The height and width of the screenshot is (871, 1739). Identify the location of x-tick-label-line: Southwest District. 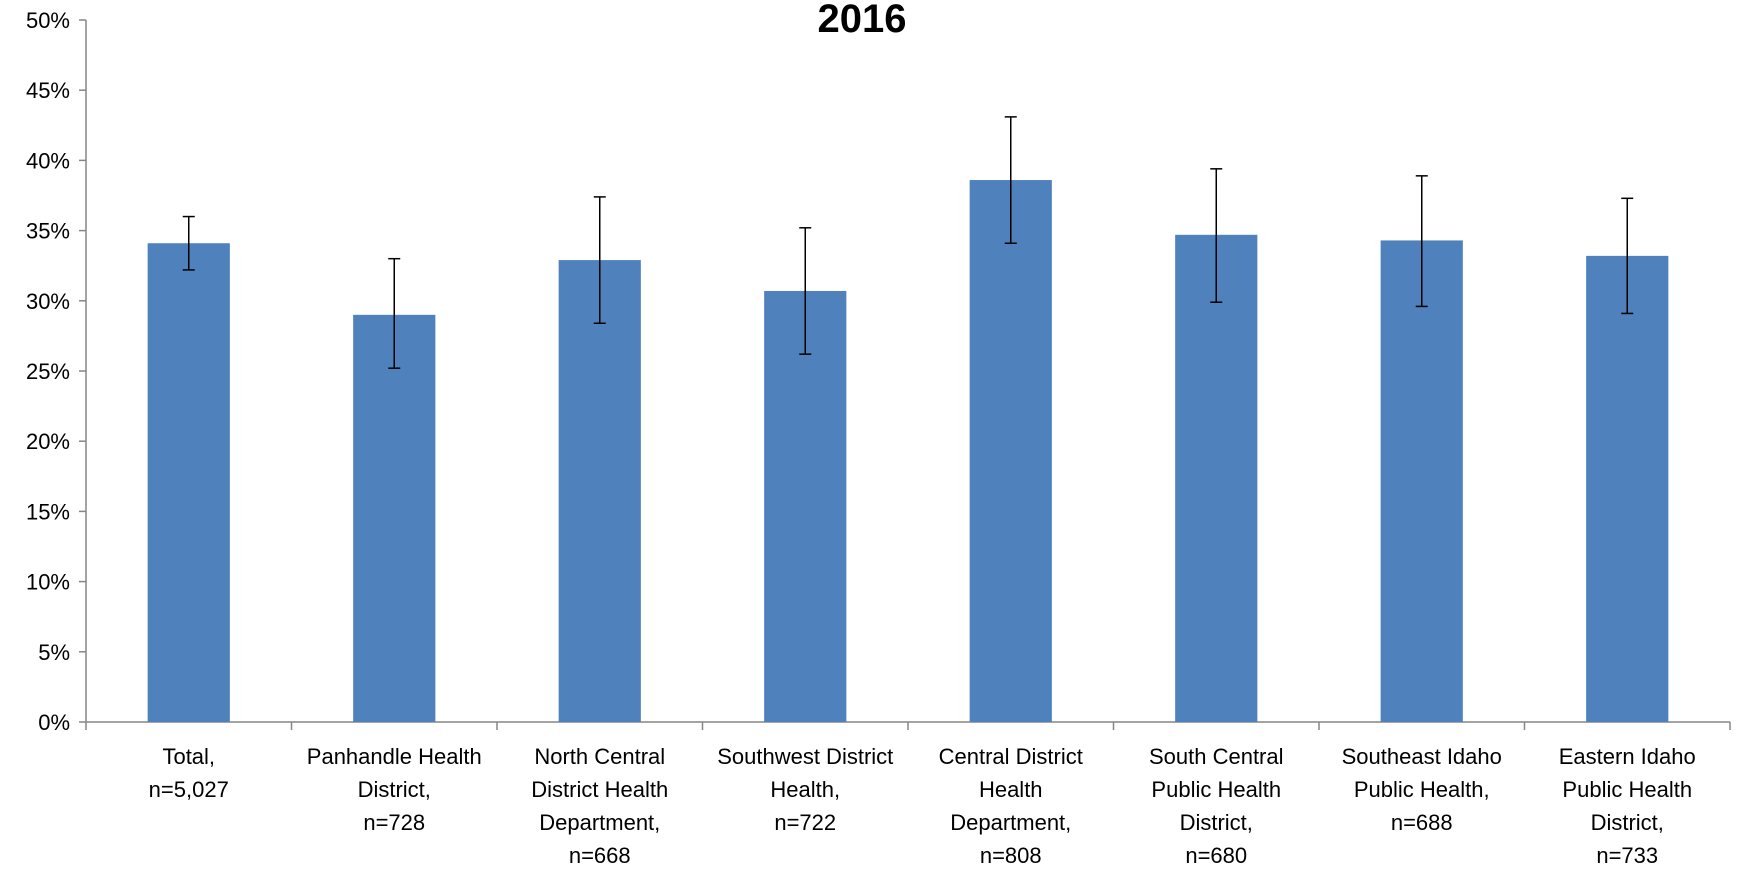
(805, 756).